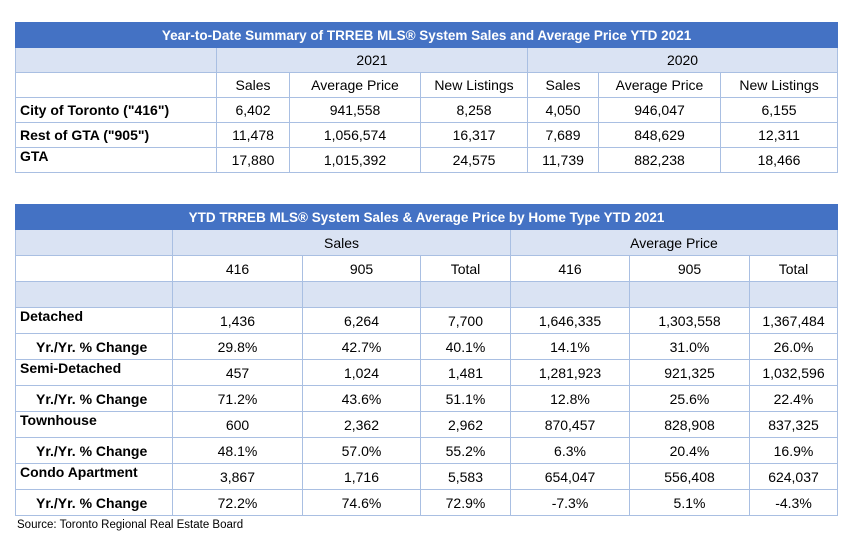 The height and width of the screenshot is (549, 855). Describe the element at coordinates (253, 135) in the screenshot. I see `cell: 11,478` at that location.